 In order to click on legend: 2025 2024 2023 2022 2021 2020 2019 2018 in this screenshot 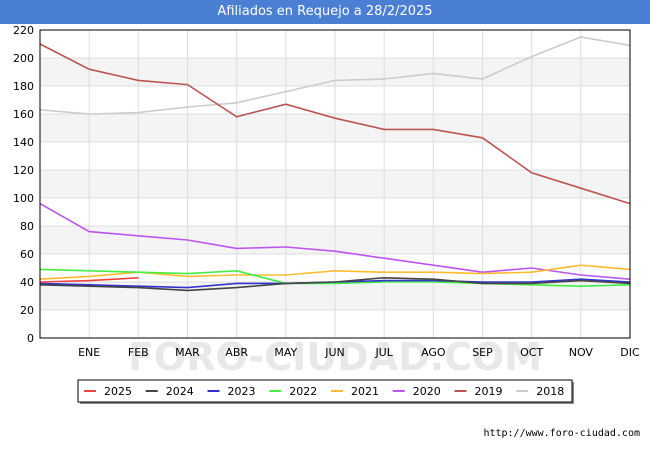, I will do `click(325, 391)`.